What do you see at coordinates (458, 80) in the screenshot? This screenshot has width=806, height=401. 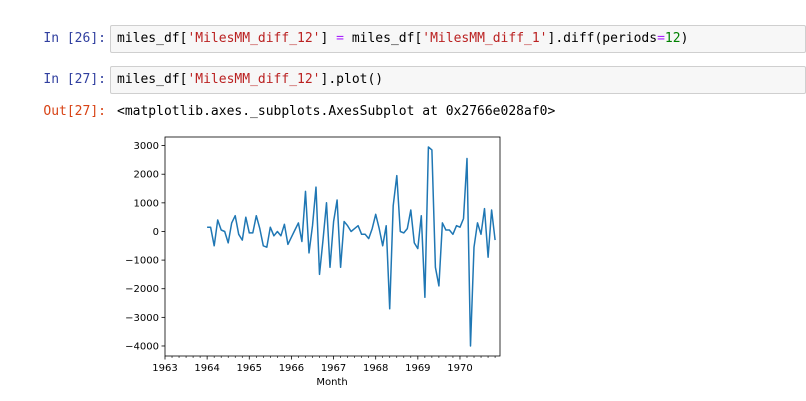 I see `cell-27-code-editor: miles_df['MilesMM_diff_12'].plot()` at bounding box center [458, 80].